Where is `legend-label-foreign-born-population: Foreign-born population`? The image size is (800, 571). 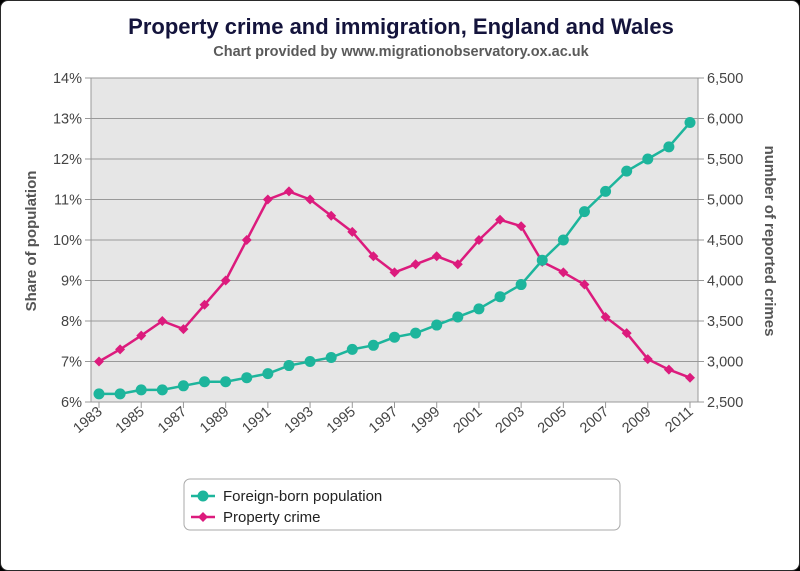
legend-label-foreign-born-population: Foreign-born population is located at coordinates (302, 496).